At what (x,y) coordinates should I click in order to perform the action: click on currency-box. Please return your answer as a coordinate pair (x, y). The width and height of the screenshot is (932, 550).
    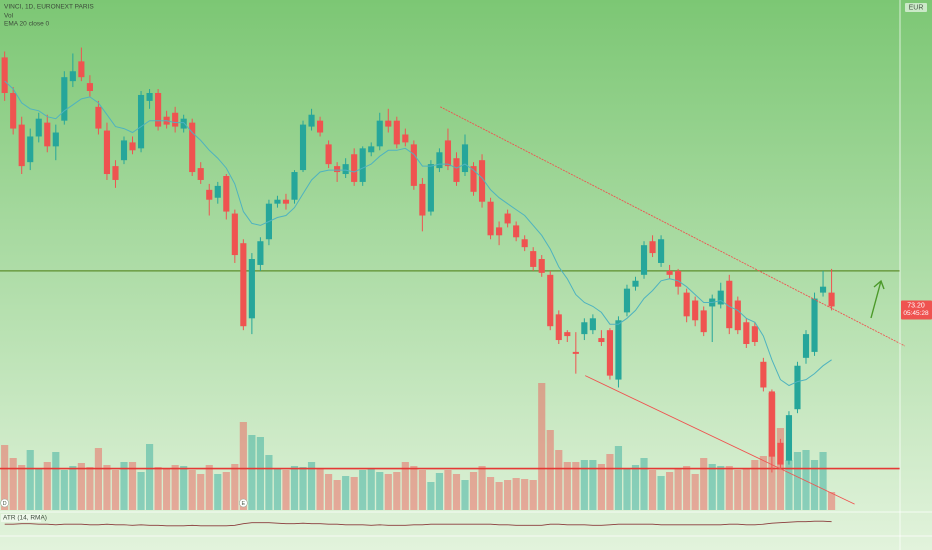
    Looking at the image, I should click on (916, 7).